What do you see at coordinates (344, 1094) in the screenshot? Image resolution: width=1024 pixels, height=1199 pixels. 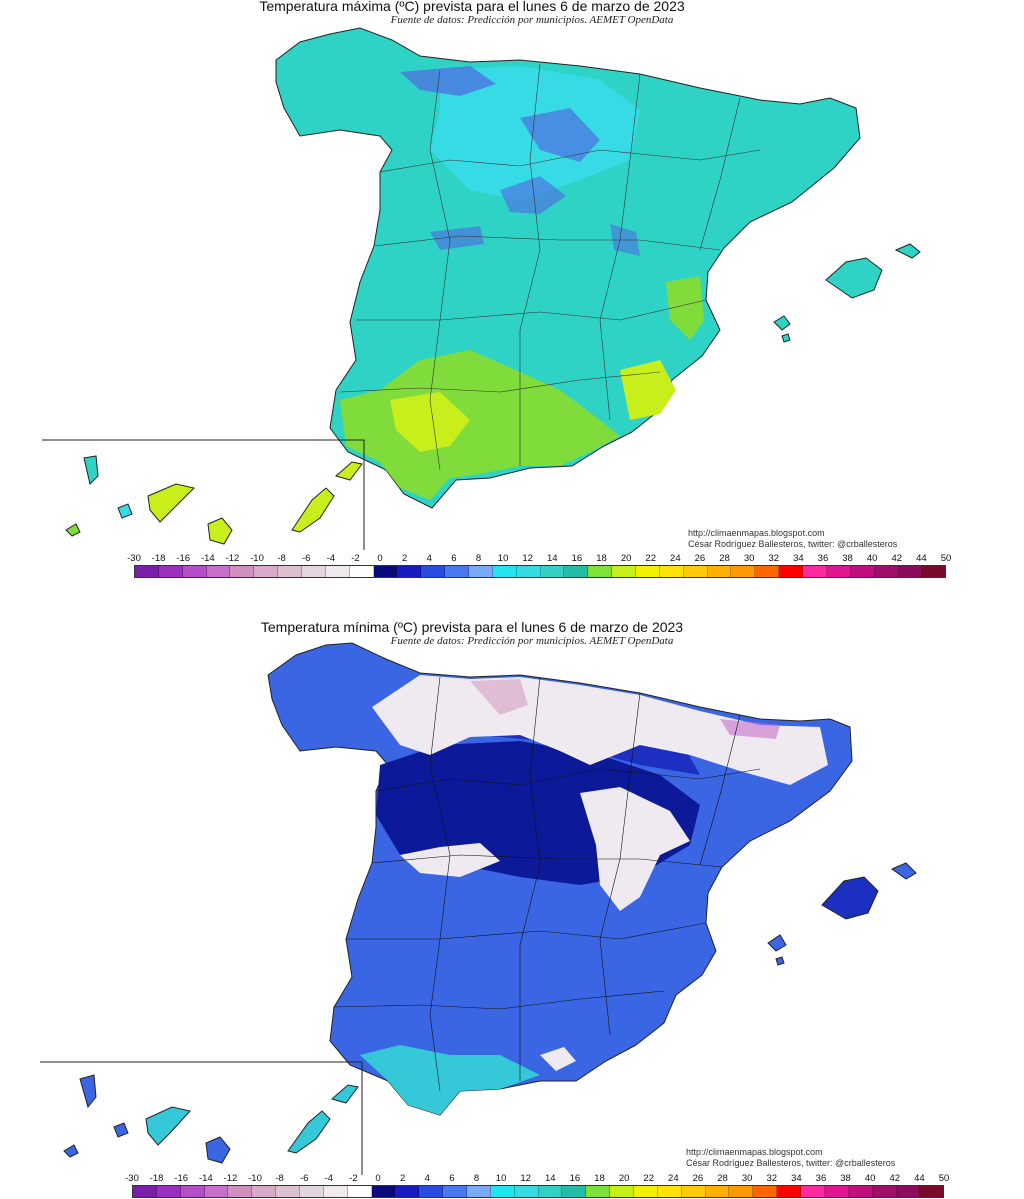 I see `lanzarote-min` at bounding box center [344, 1094].